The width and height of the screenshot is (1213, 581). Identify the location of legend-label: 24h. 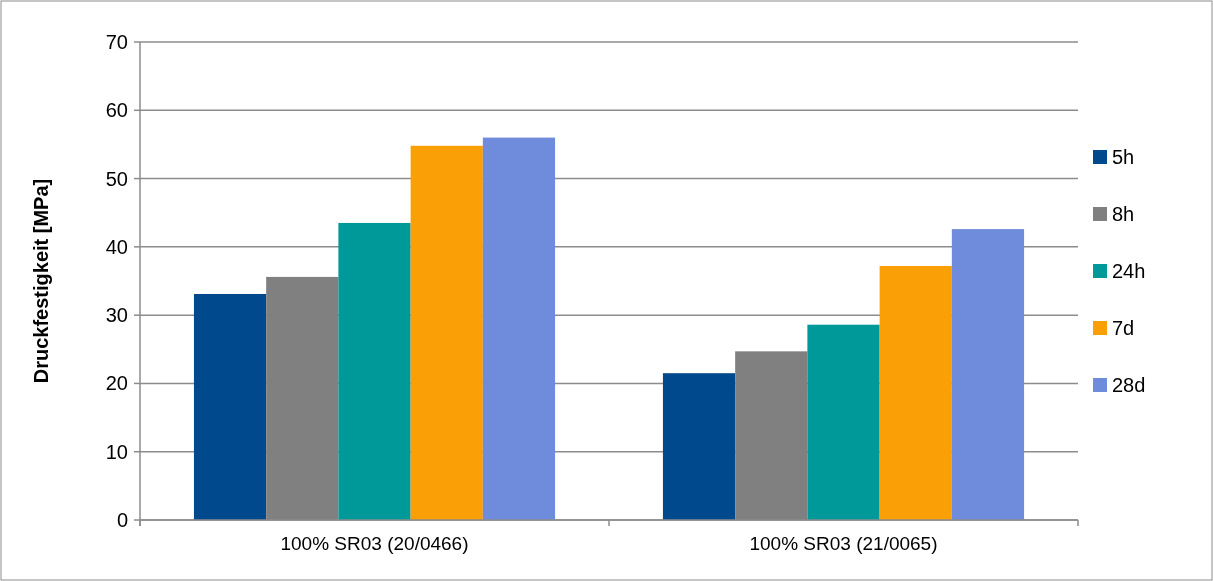
(1129, 271).